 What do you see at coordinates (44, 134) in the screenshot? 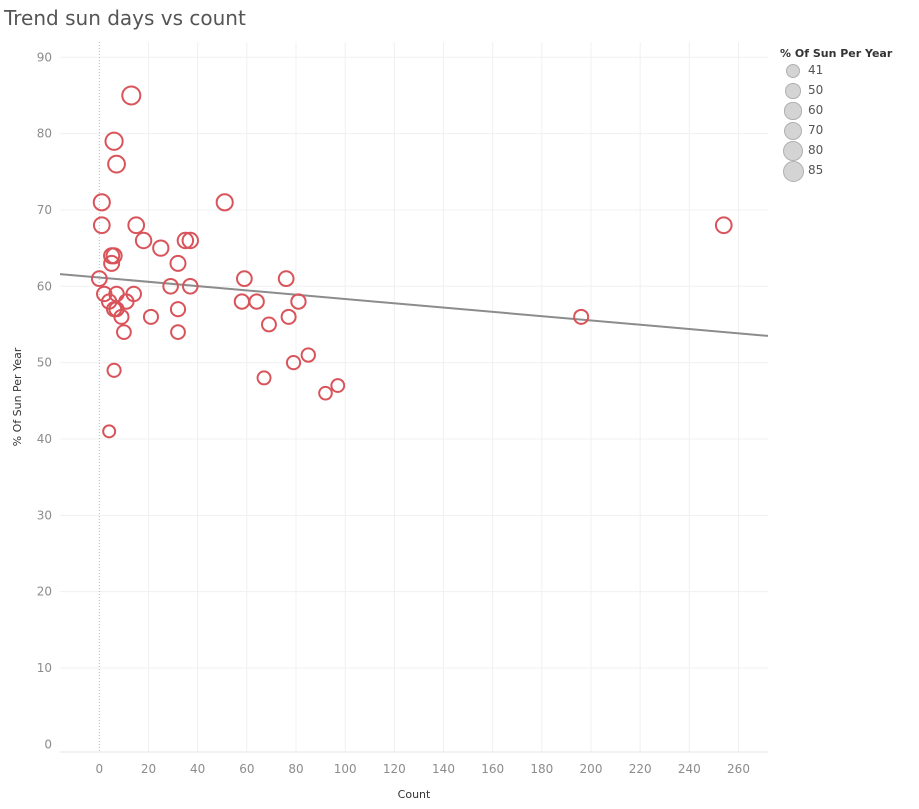
I see `y-tick-label: 80` at bounding box center [44, 134].